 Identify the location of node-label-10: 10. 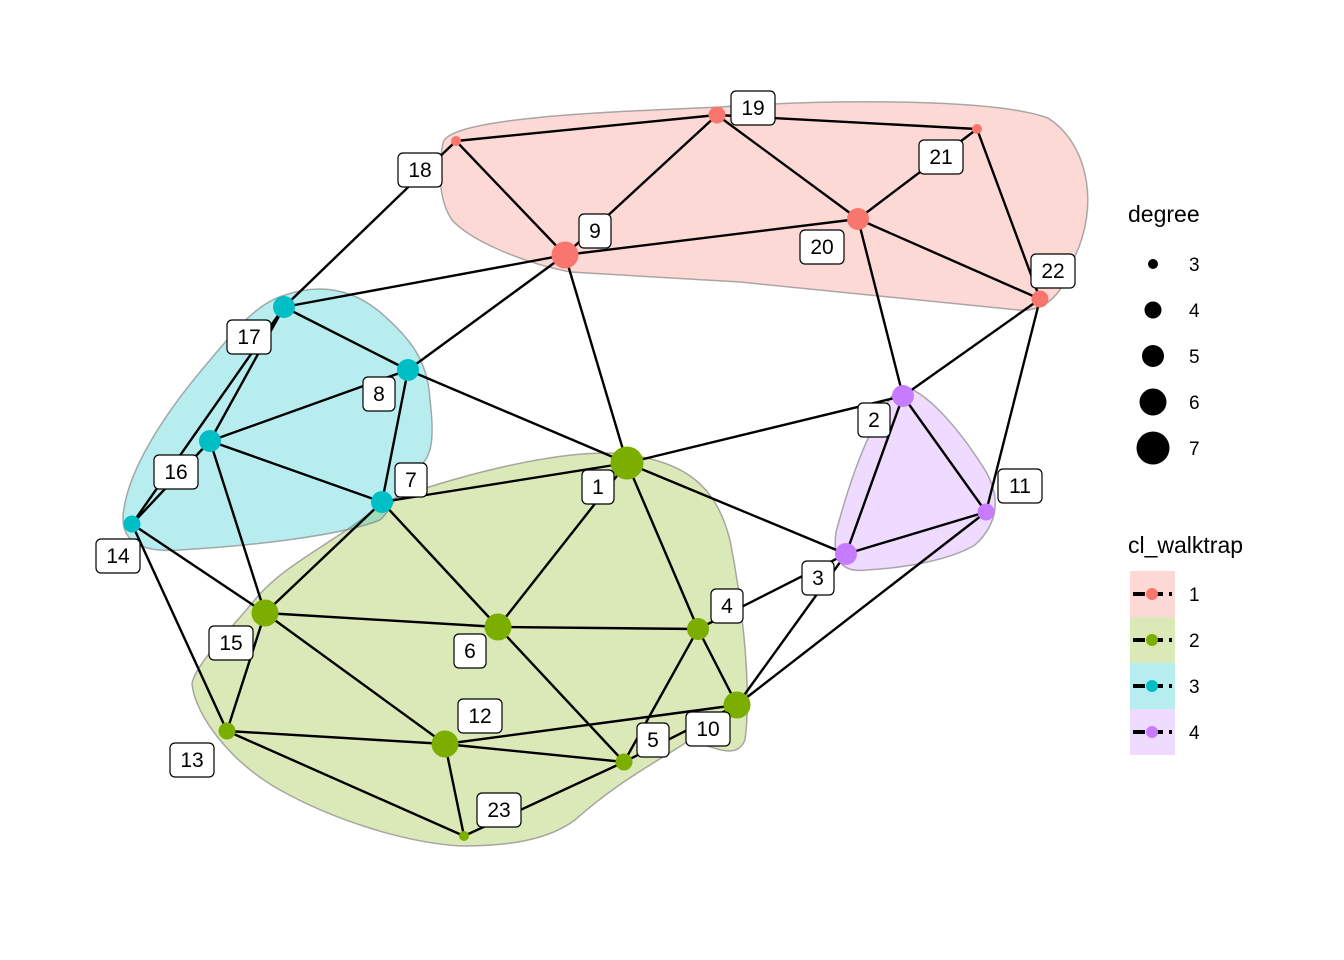
(708, 729).